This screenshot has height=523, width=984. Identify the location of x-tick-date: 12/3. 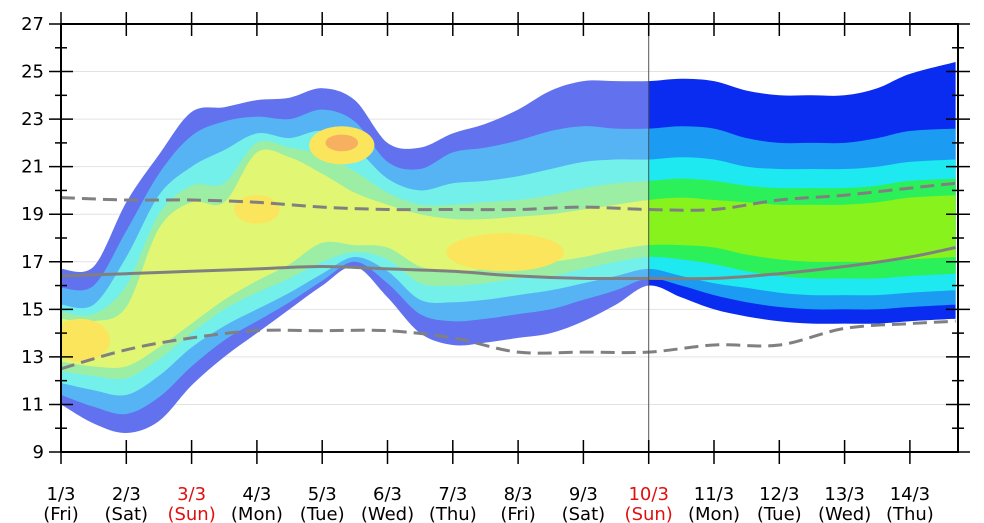
(779, 494).